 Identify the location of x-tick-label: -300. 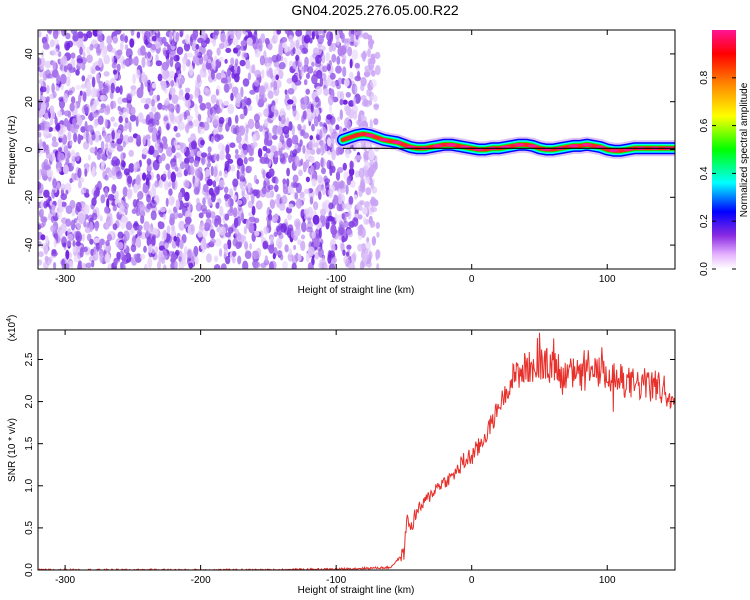
(65, 580).